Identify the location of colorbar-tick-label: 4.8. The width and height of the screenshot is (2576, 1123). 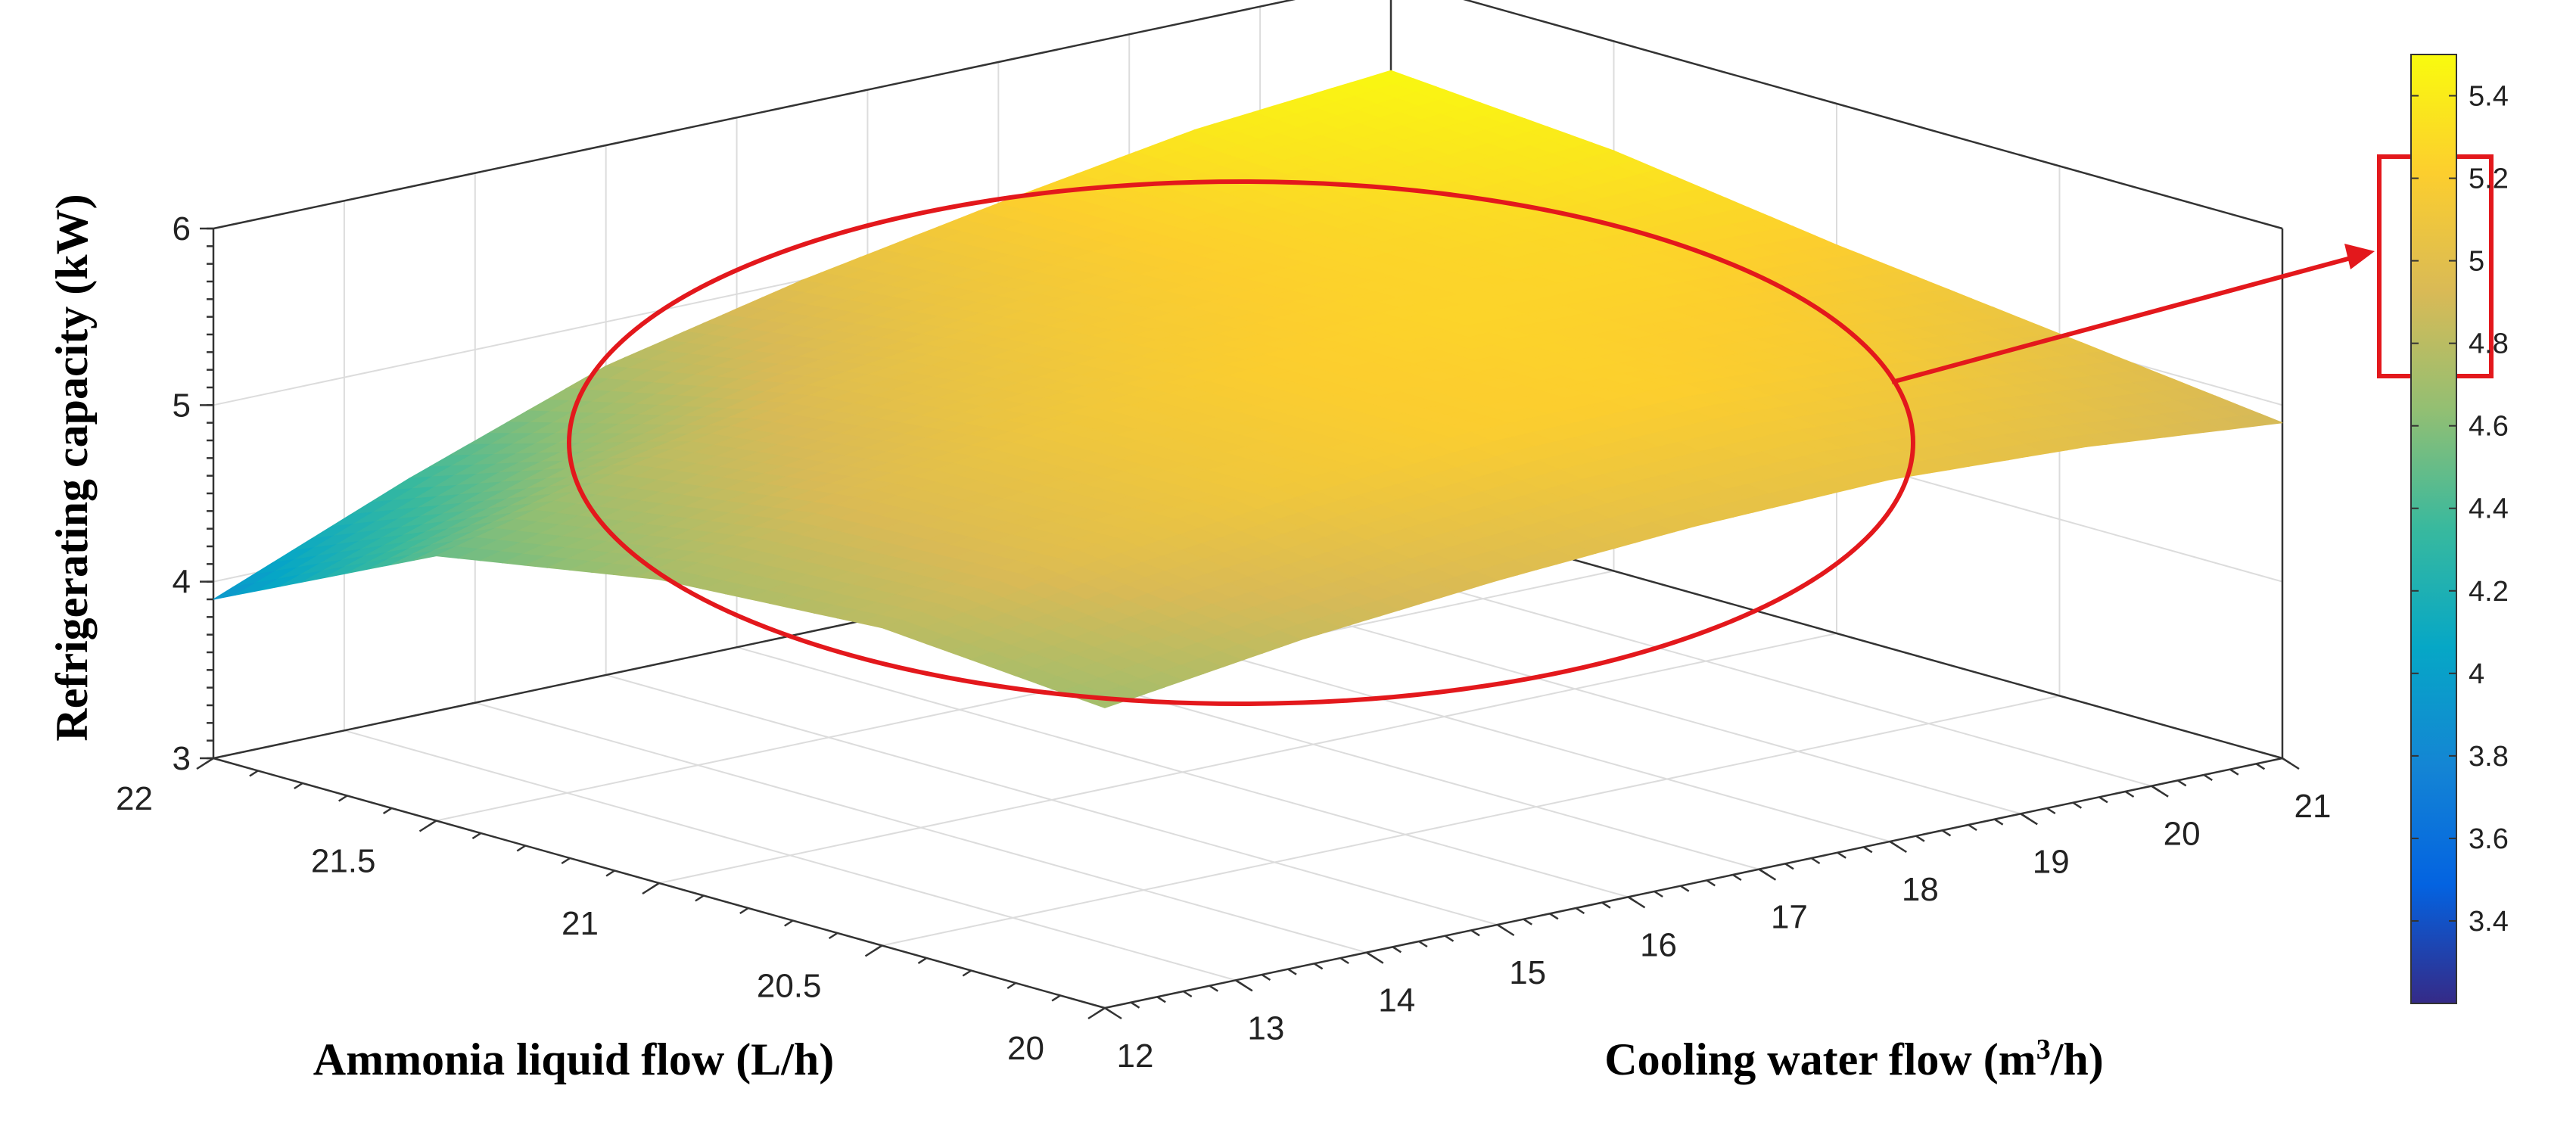
(2489, 344).